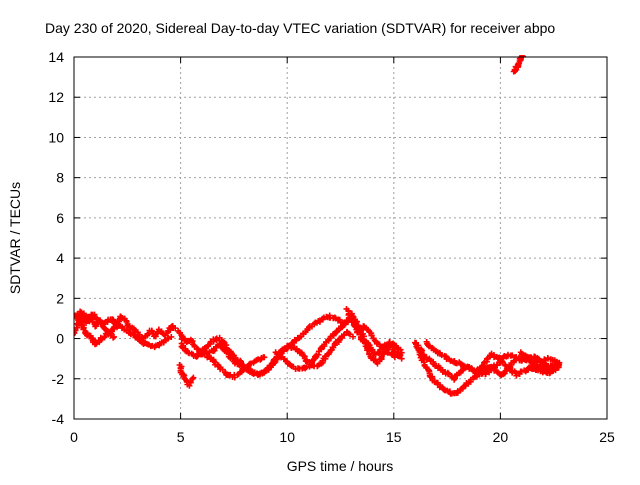 Image resolution: width=640 pixels, height=485 pixels. Describe the element at coordinates (340, 466) in the screenshot. I see `x-axis-label: GPS time / hours` at that location.